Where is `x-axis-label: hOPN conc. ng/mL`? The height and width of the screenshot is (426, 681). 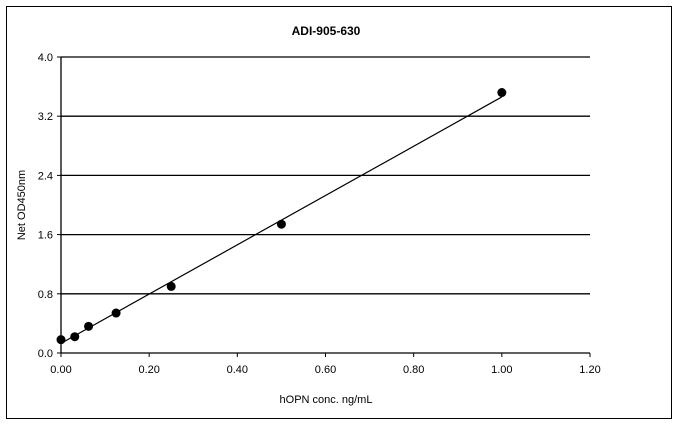 x-axis-label: hOPN conc. ng/mL is located at coordinates (326, 400).